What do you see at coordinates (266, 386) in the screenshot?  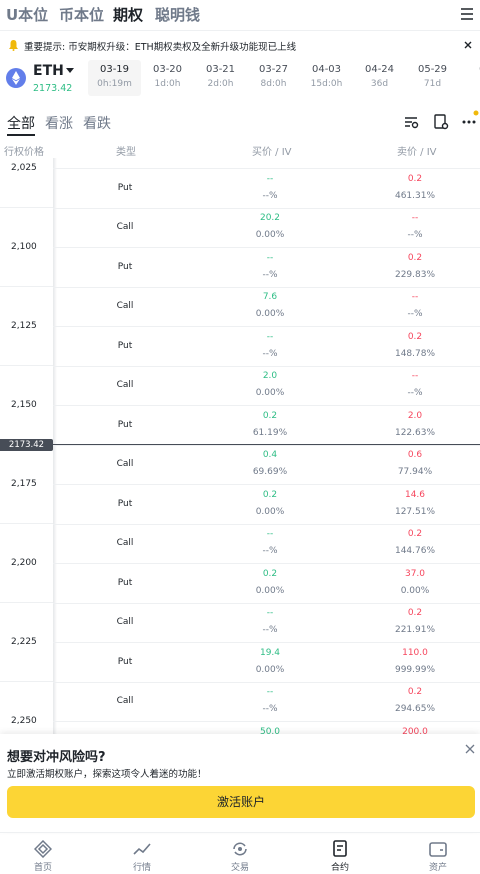 I see `option-row: Call 2.0 0.00% -- --%` at bounding box center [266, 386].